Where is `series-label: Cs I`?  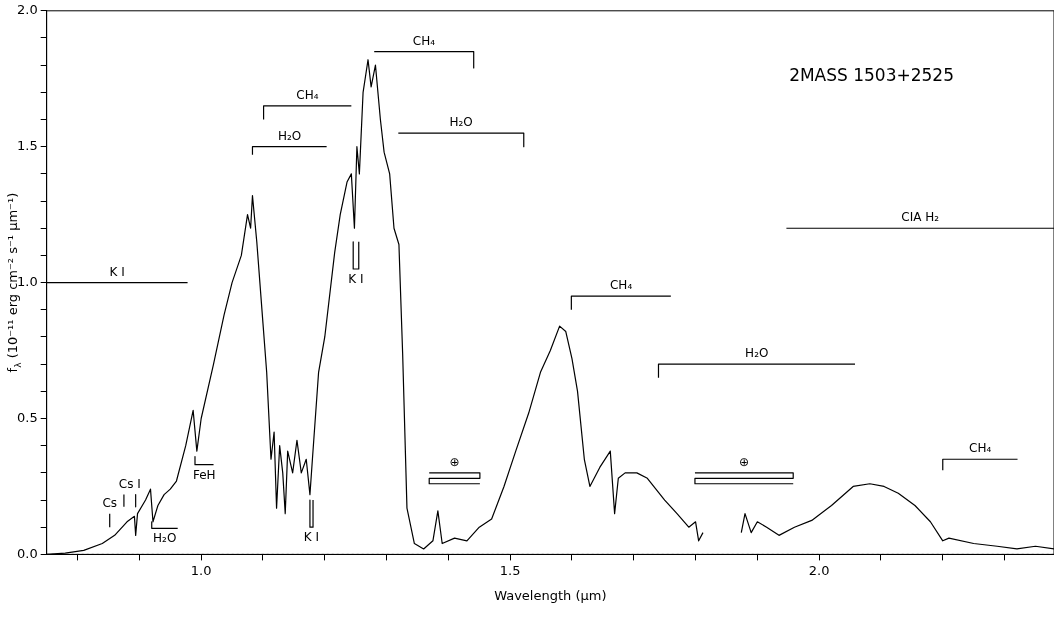
series-label: Cs I is located at coordinates (129, 483).